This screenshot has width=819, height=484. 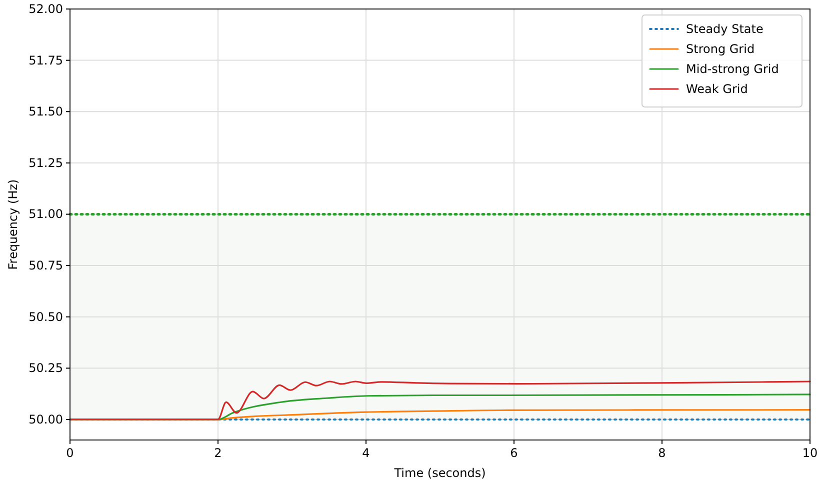 What do you see at coordinates (732, 69) in the screenshot?
I see `legend-label: Mid-strong Grid` at bounding box center [732, 69].